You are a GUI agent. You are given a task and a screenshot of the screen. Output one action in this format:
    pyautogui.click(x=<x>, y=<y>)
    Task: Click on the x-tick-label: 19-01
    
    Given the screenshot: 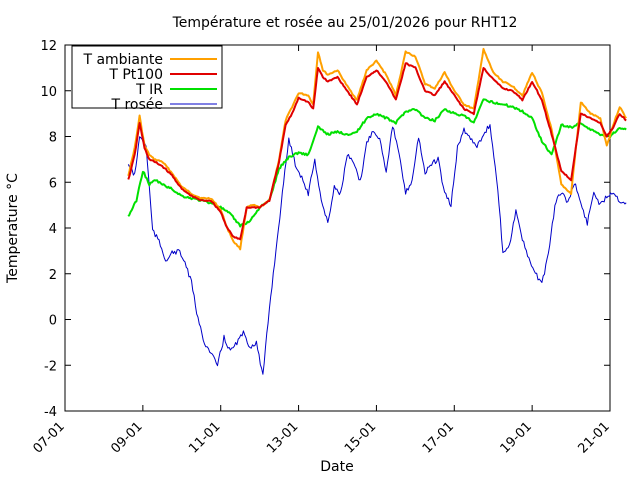 What is the action you would take?
    pyautogui.click(x=516, y=437)
    